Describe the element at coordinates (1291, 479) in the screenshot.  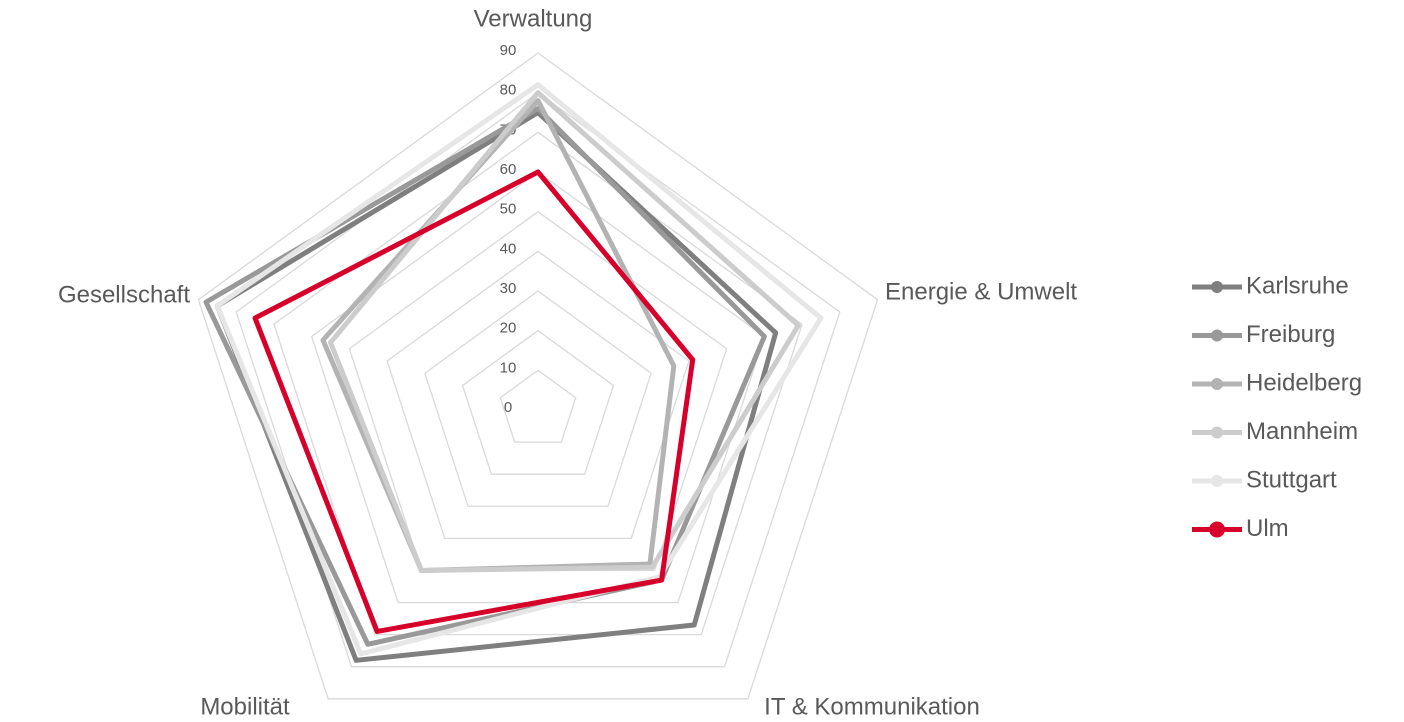
I see `legend-label: Stuttgart` at that location.